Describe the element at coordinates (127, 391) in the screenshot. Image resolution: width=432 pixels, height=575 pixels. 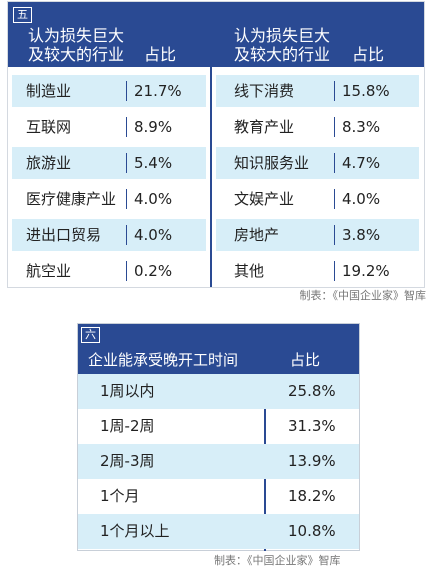
I see `duration-cell: 1周以内` at that location.